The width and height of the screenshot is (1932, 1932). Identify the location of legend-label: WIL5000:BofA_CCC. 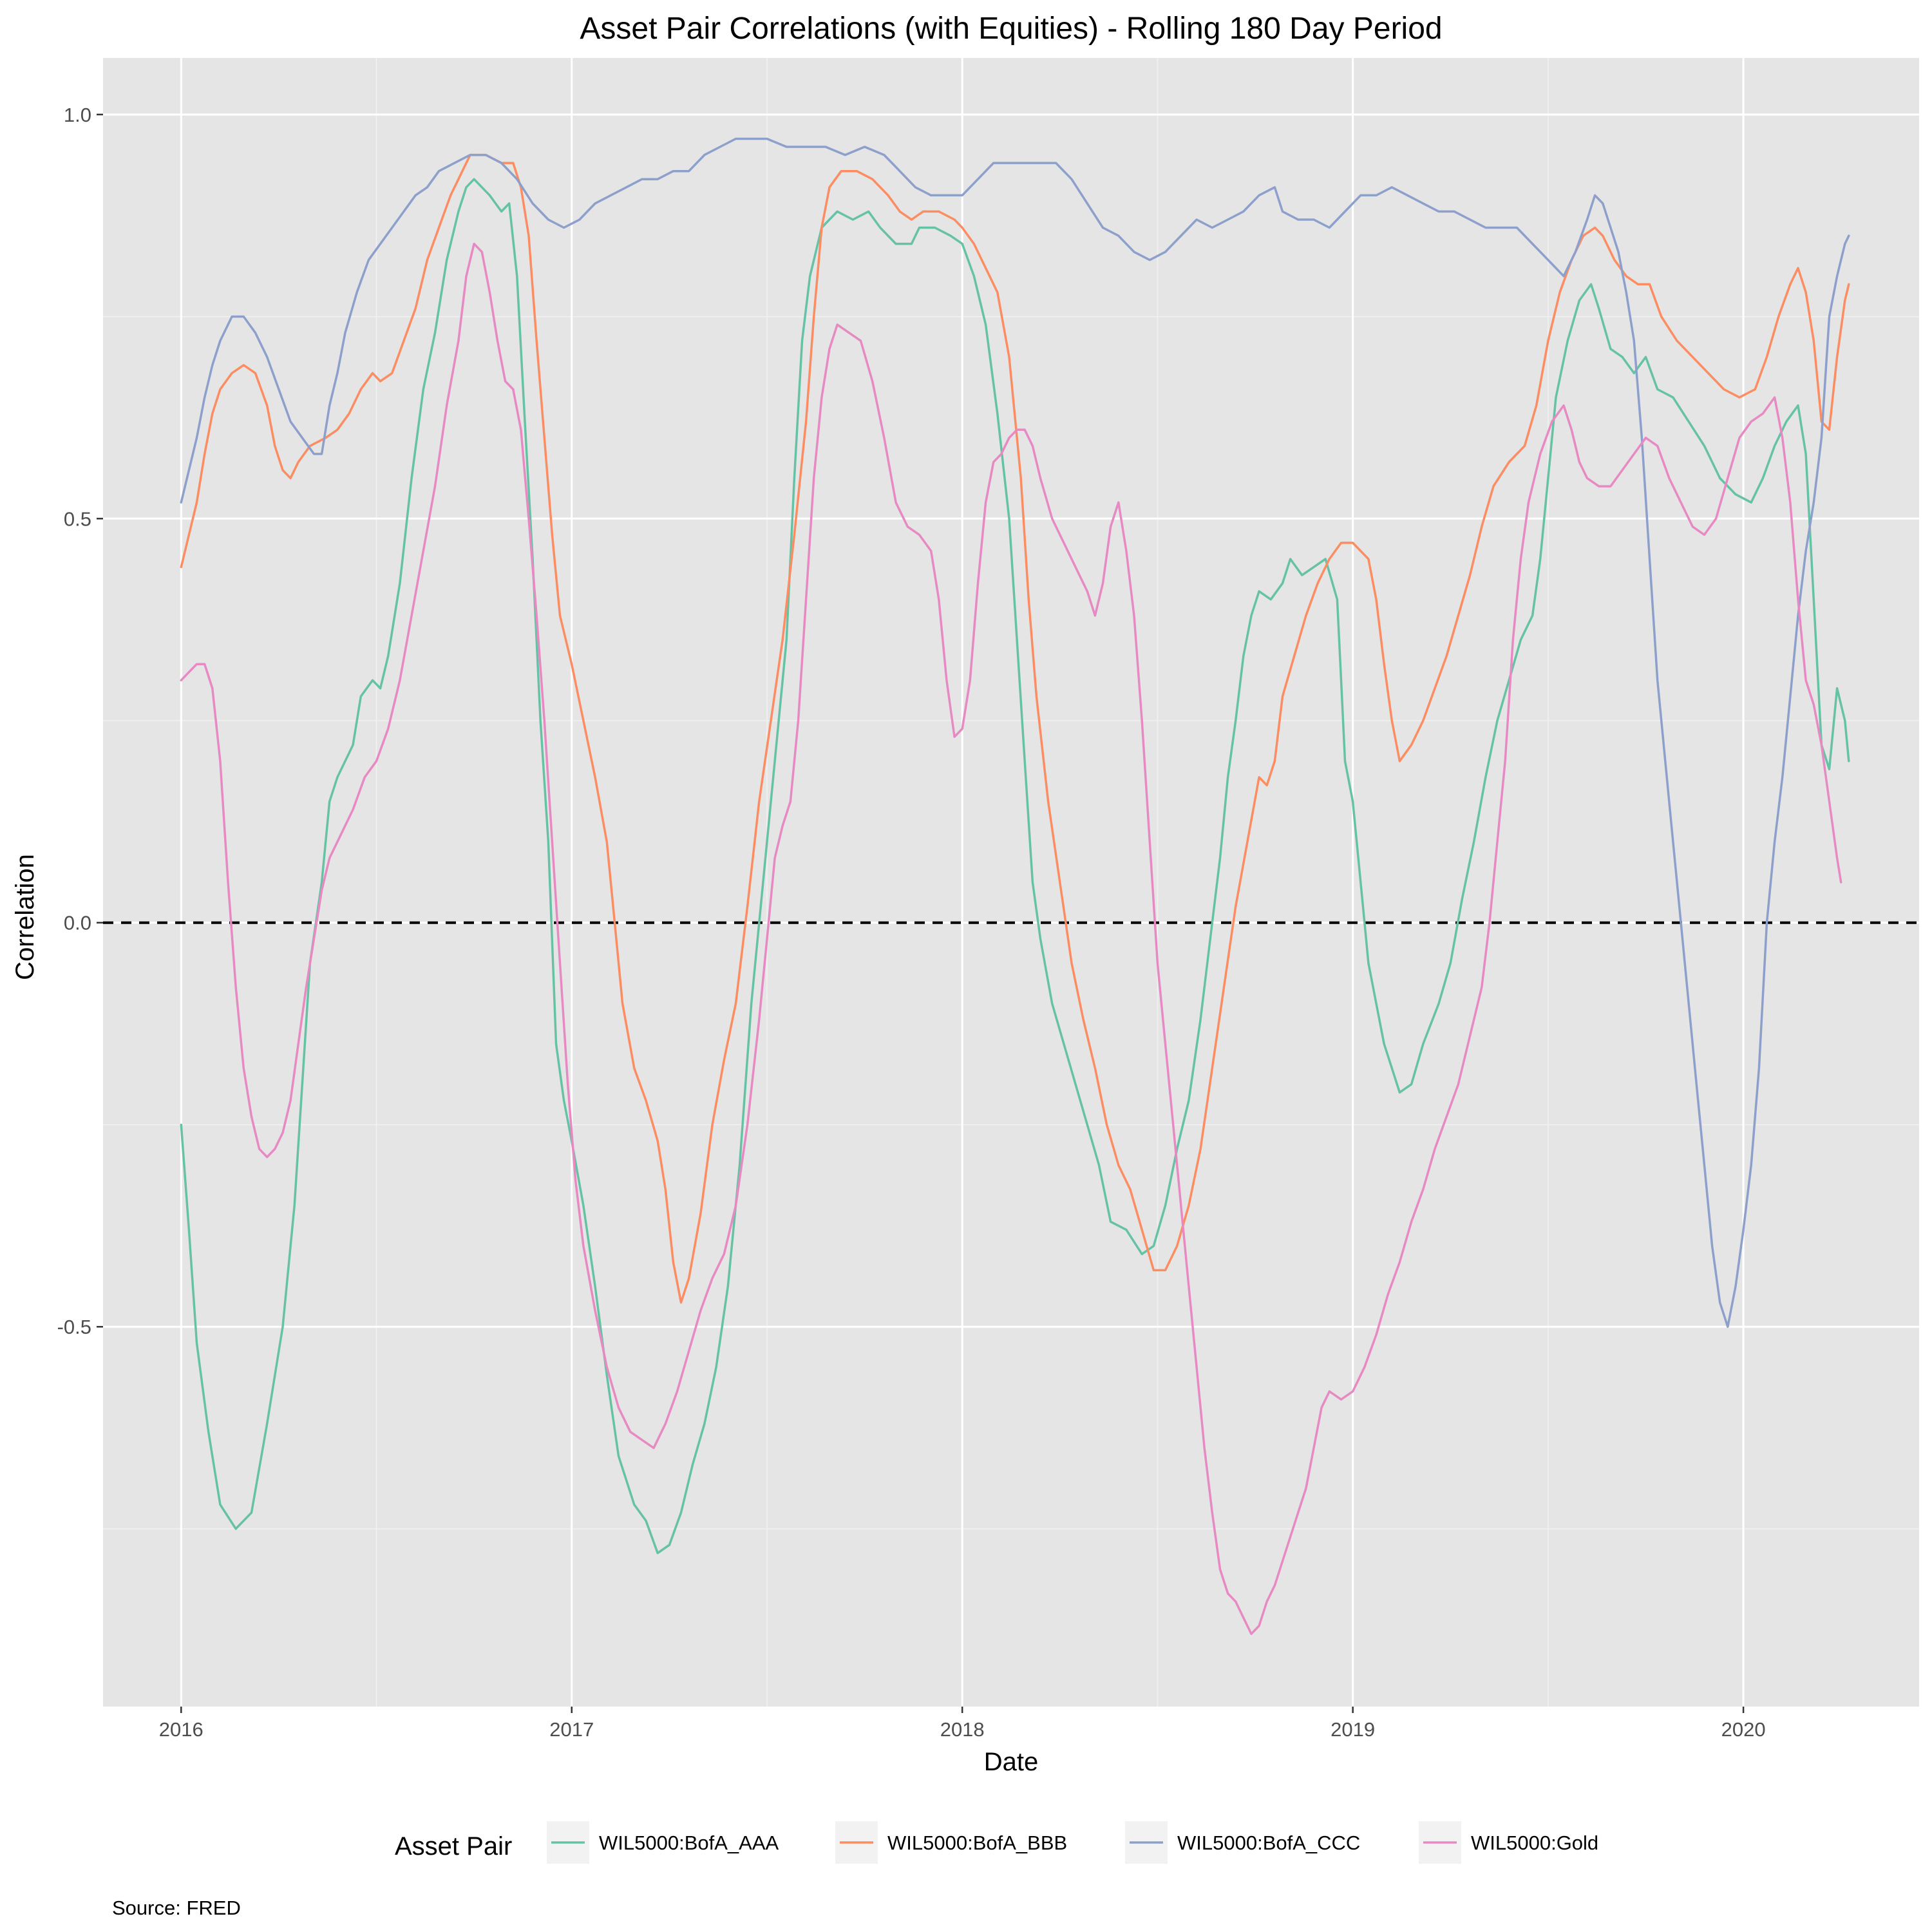
(1268, 1843).